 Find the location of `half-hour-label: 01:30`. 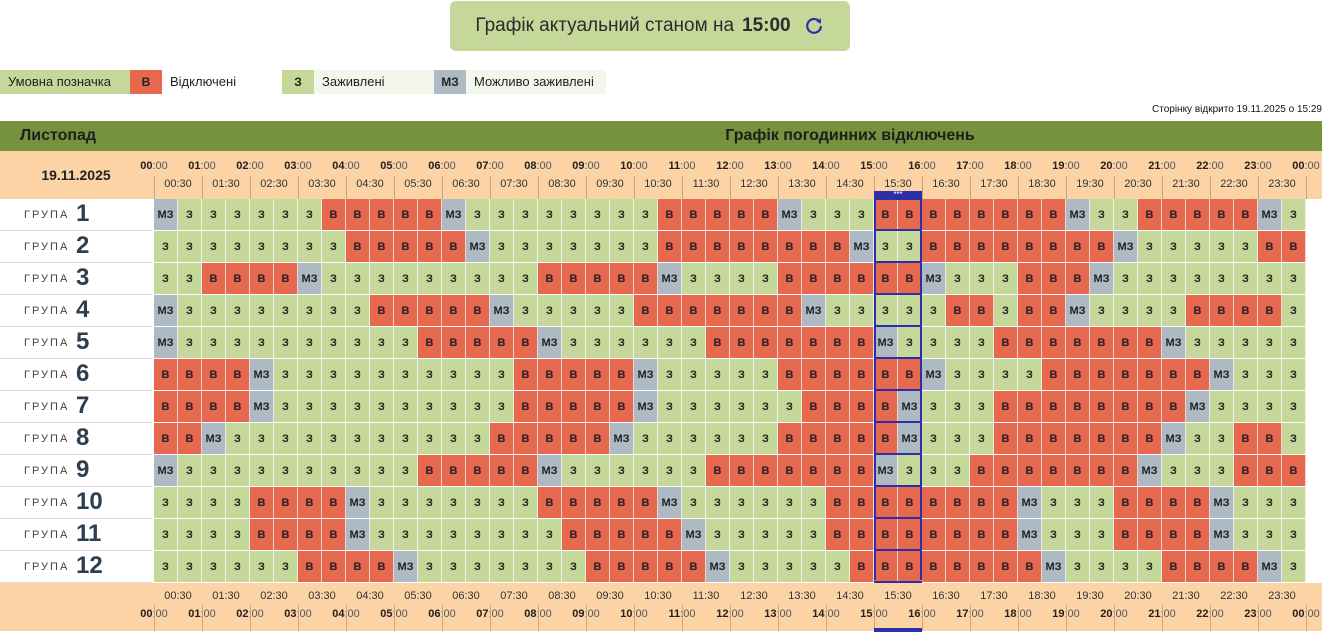

half-hour-label: 01:30 is located at coordinates (226, 184).